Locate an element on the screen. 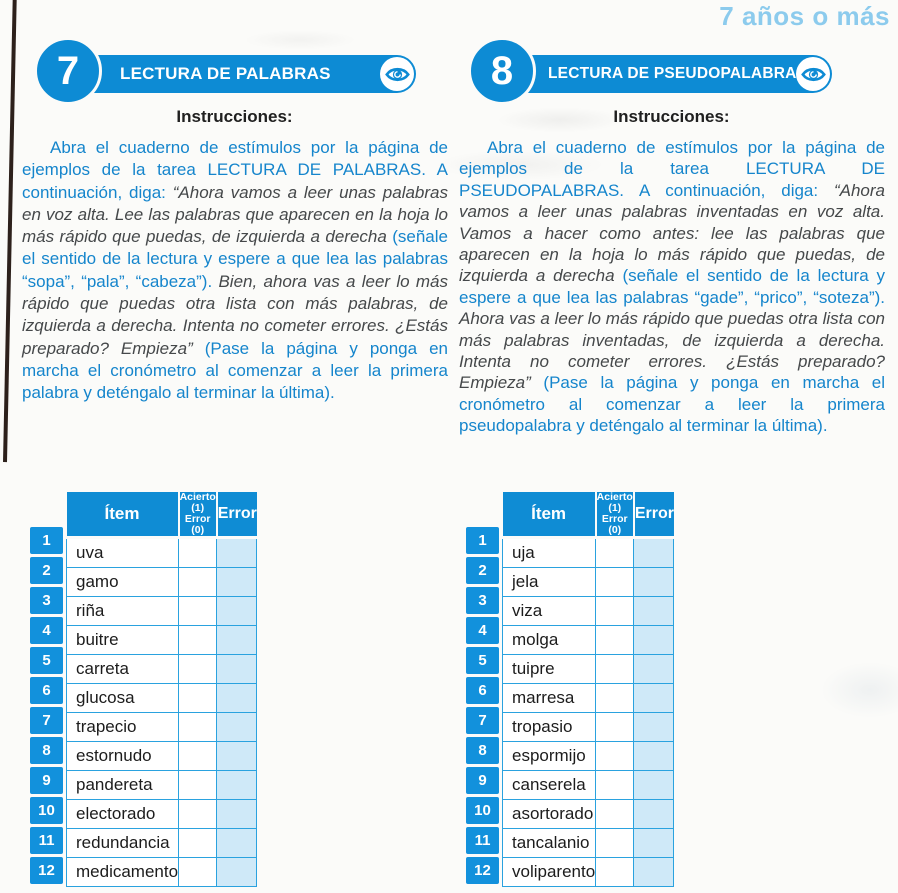 Image resolution: width=898 pixels, height=893 pixels. item-column-header: Ítem is located at coordinates (122, 515).